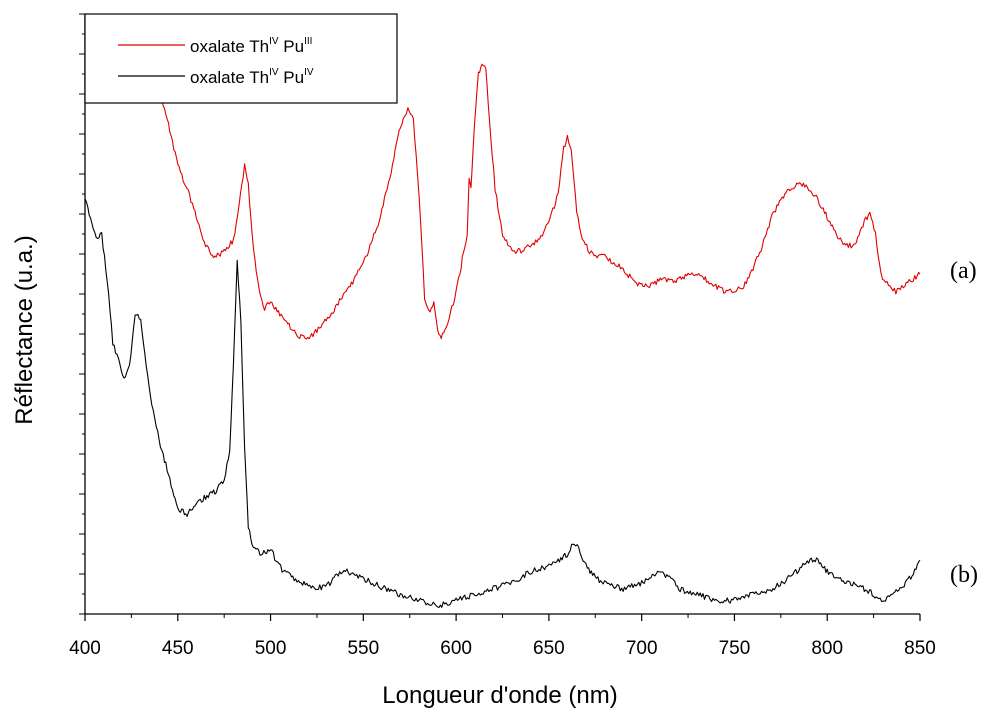  Describe the element at coordinates (964, 575) in the screenshot. I see `annotation-b: (b)` at that location.